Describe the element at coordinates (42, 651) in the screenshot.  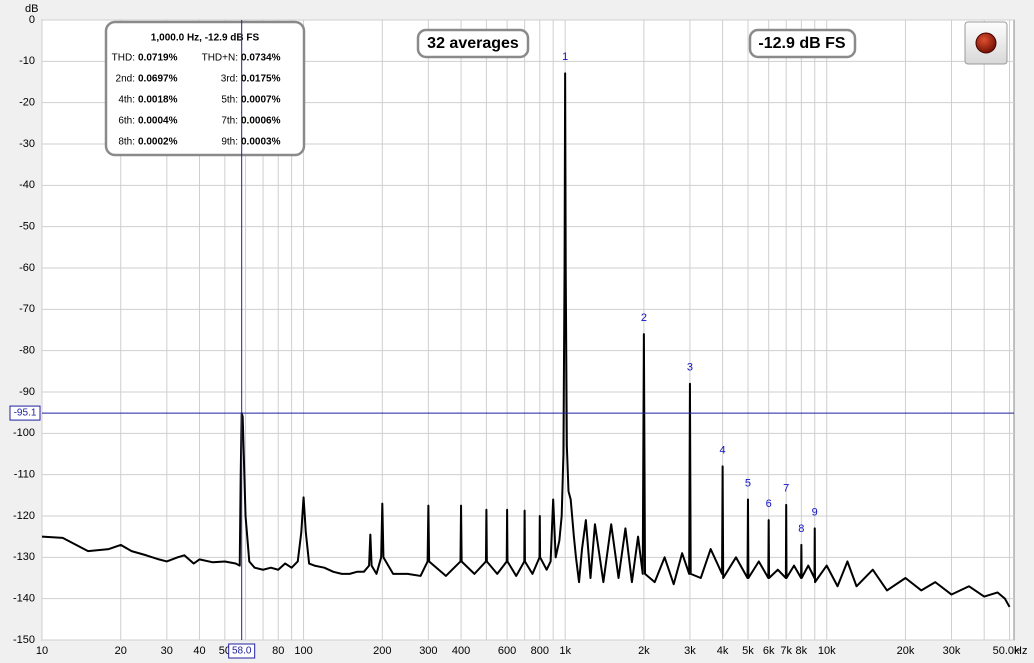
I see `x-tick-label: 10` at that location.